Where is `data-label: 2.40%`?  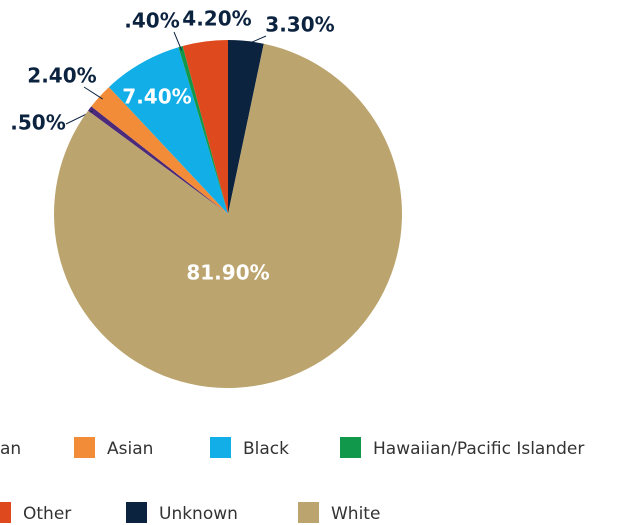
data-label: 2.40% is located at coordinates (61, 76).